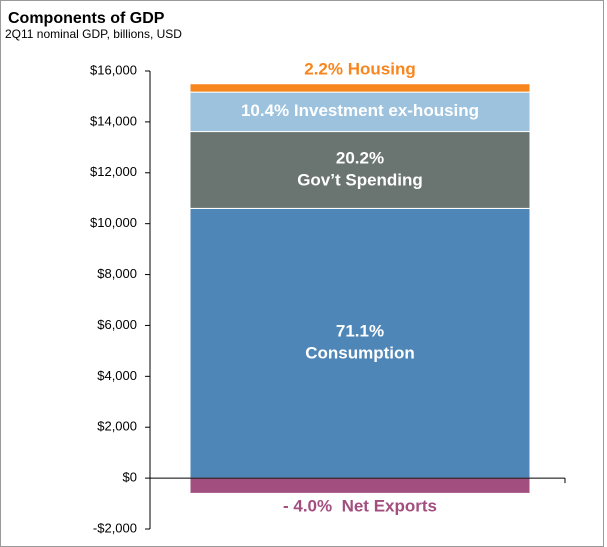 Image resolution: width=607 pixels, height=547 pixels. I want to click on segment-name: Housing, so click(382, 69).